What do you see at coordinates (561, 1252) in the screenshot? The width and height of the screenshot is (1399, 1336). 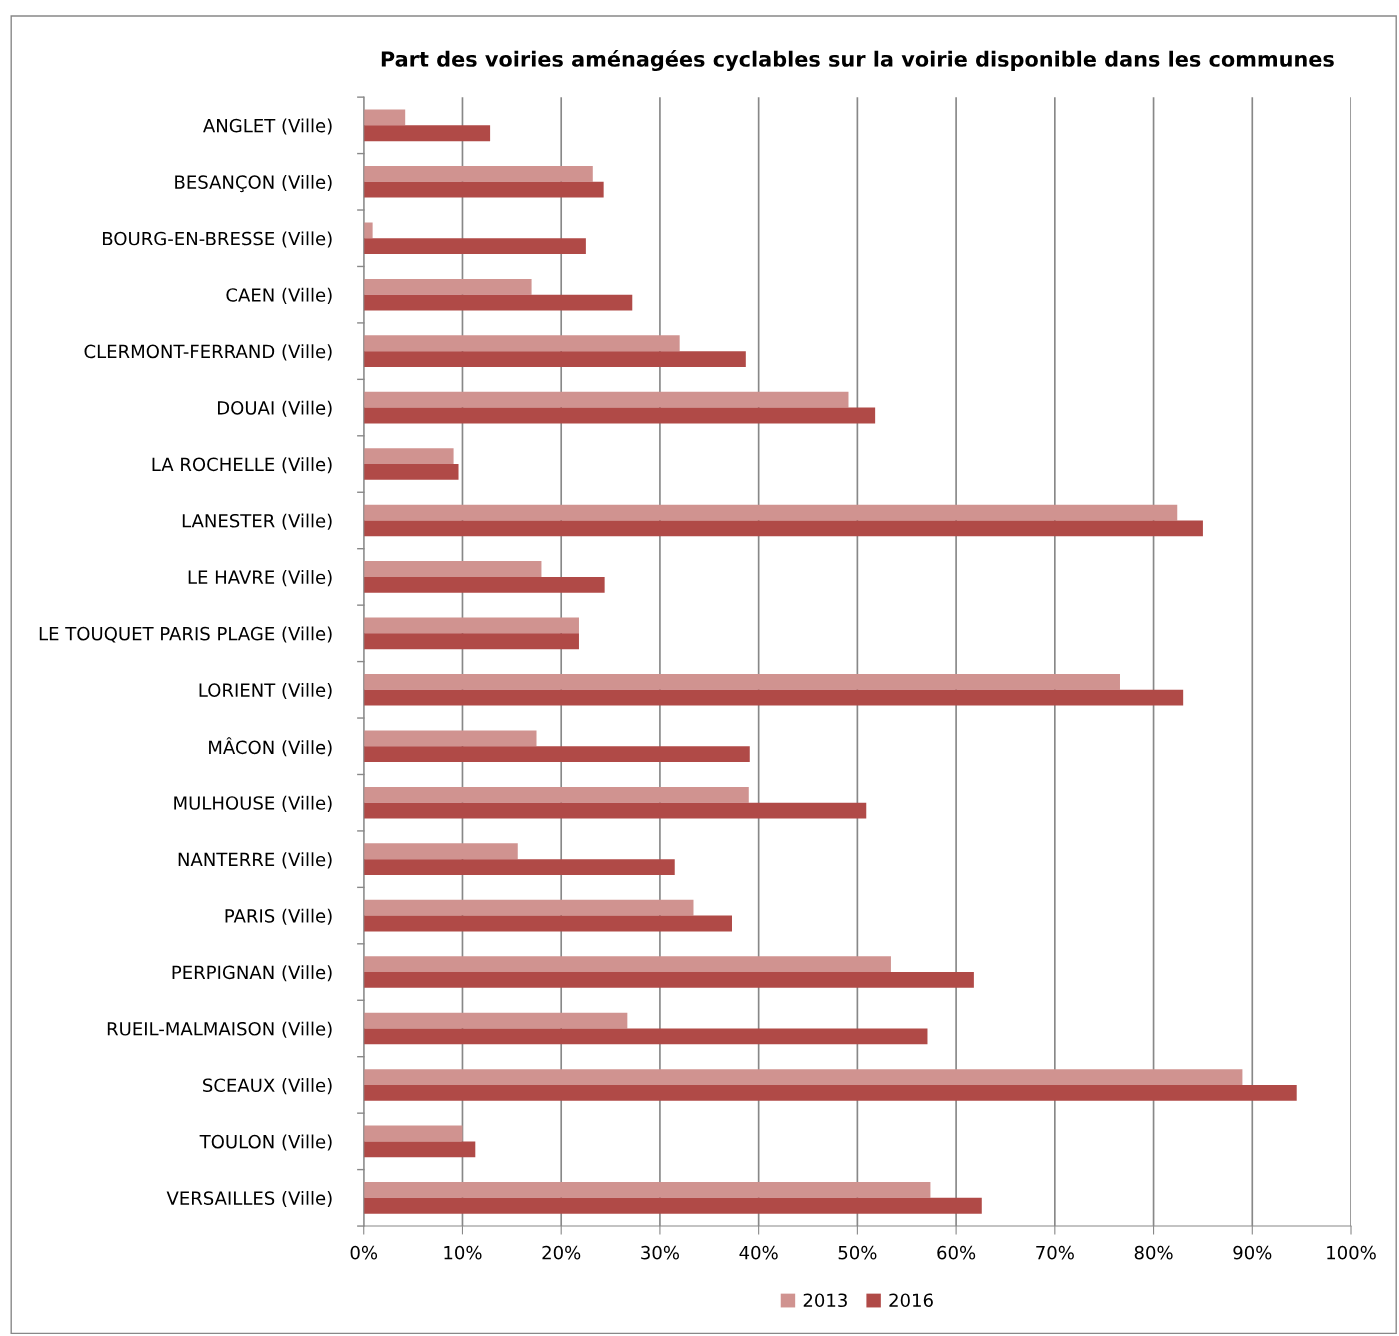 I see `x-tick-label: 20%` at bounding box center [561, 1252].